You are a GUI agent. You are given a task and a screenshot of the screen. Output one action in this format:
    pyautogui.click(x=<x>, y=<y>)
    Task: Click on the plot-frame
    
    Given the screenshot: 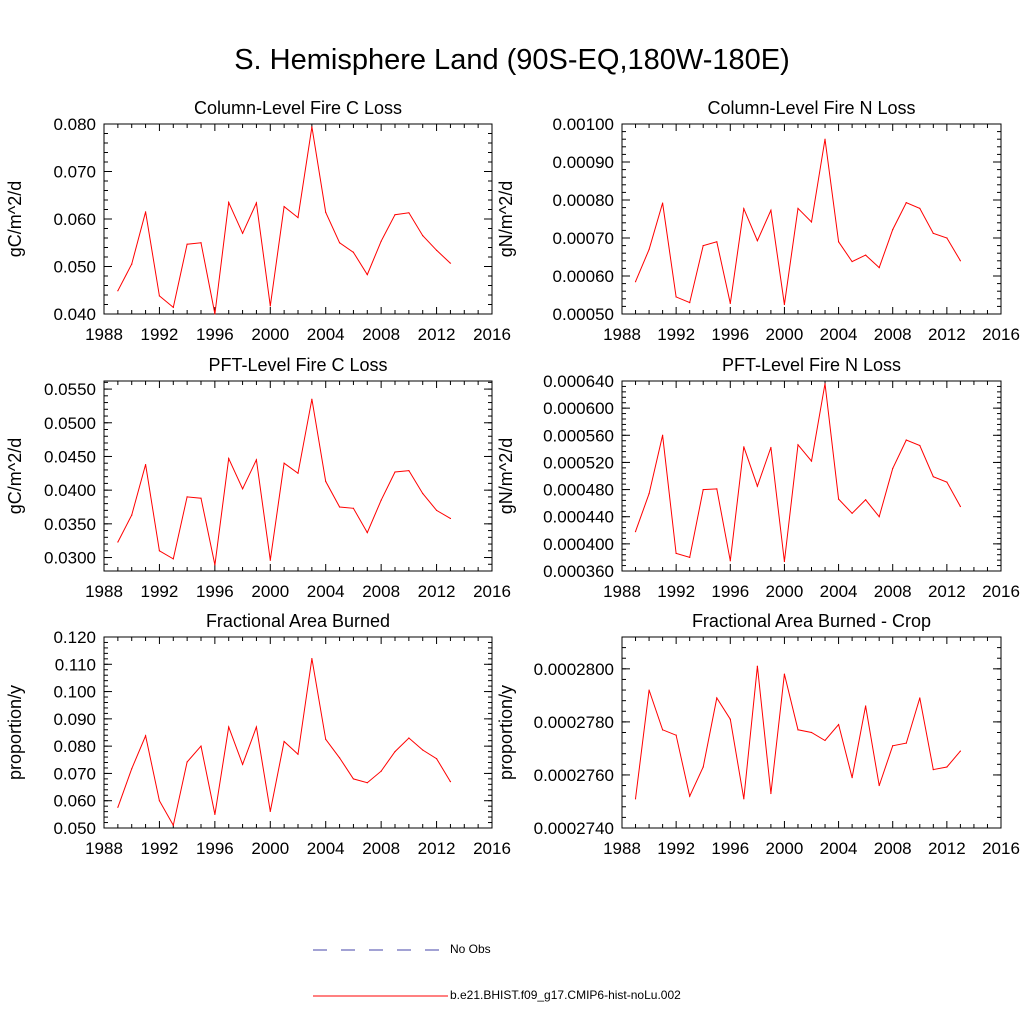 What is the action you would take?
    pyautogui.click(x=298, y=476)
    